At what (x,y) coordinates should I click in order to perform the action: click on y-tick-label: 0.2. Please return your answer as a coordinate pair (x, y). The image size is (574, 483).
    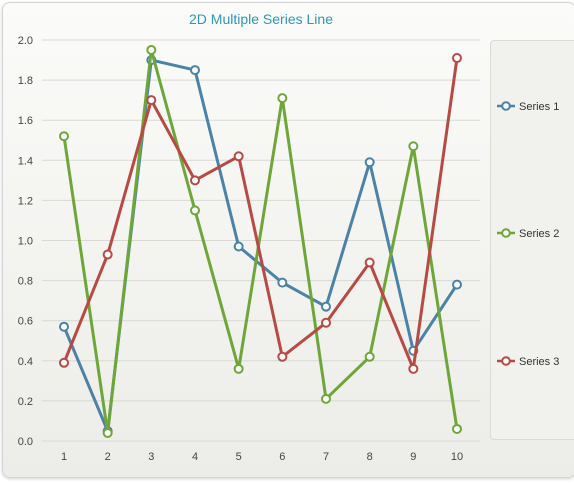
    Looking at the image, I should click on (25, 402).